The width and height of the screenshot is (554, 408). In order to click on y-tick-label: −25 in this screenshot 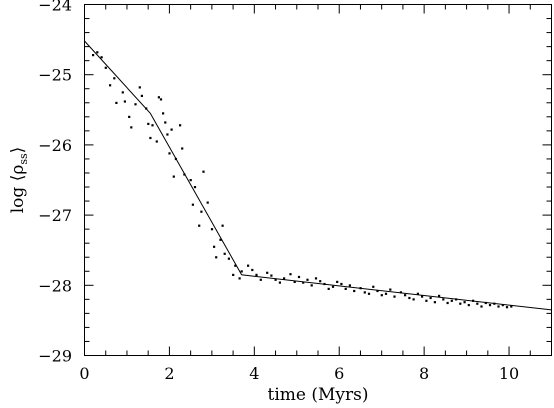, I will do `click(55, 75)`.